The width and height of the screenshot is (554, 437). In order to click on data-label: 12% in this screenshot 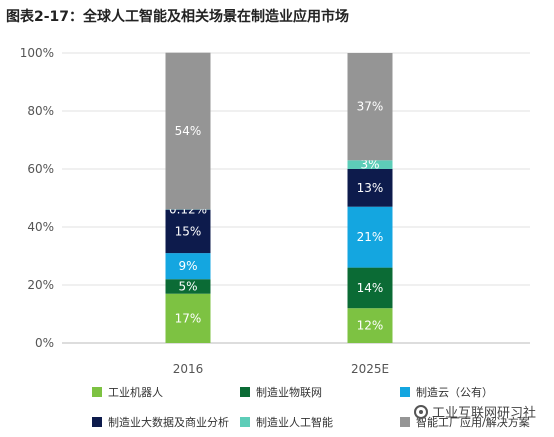, I will do `click(370, 326)`.